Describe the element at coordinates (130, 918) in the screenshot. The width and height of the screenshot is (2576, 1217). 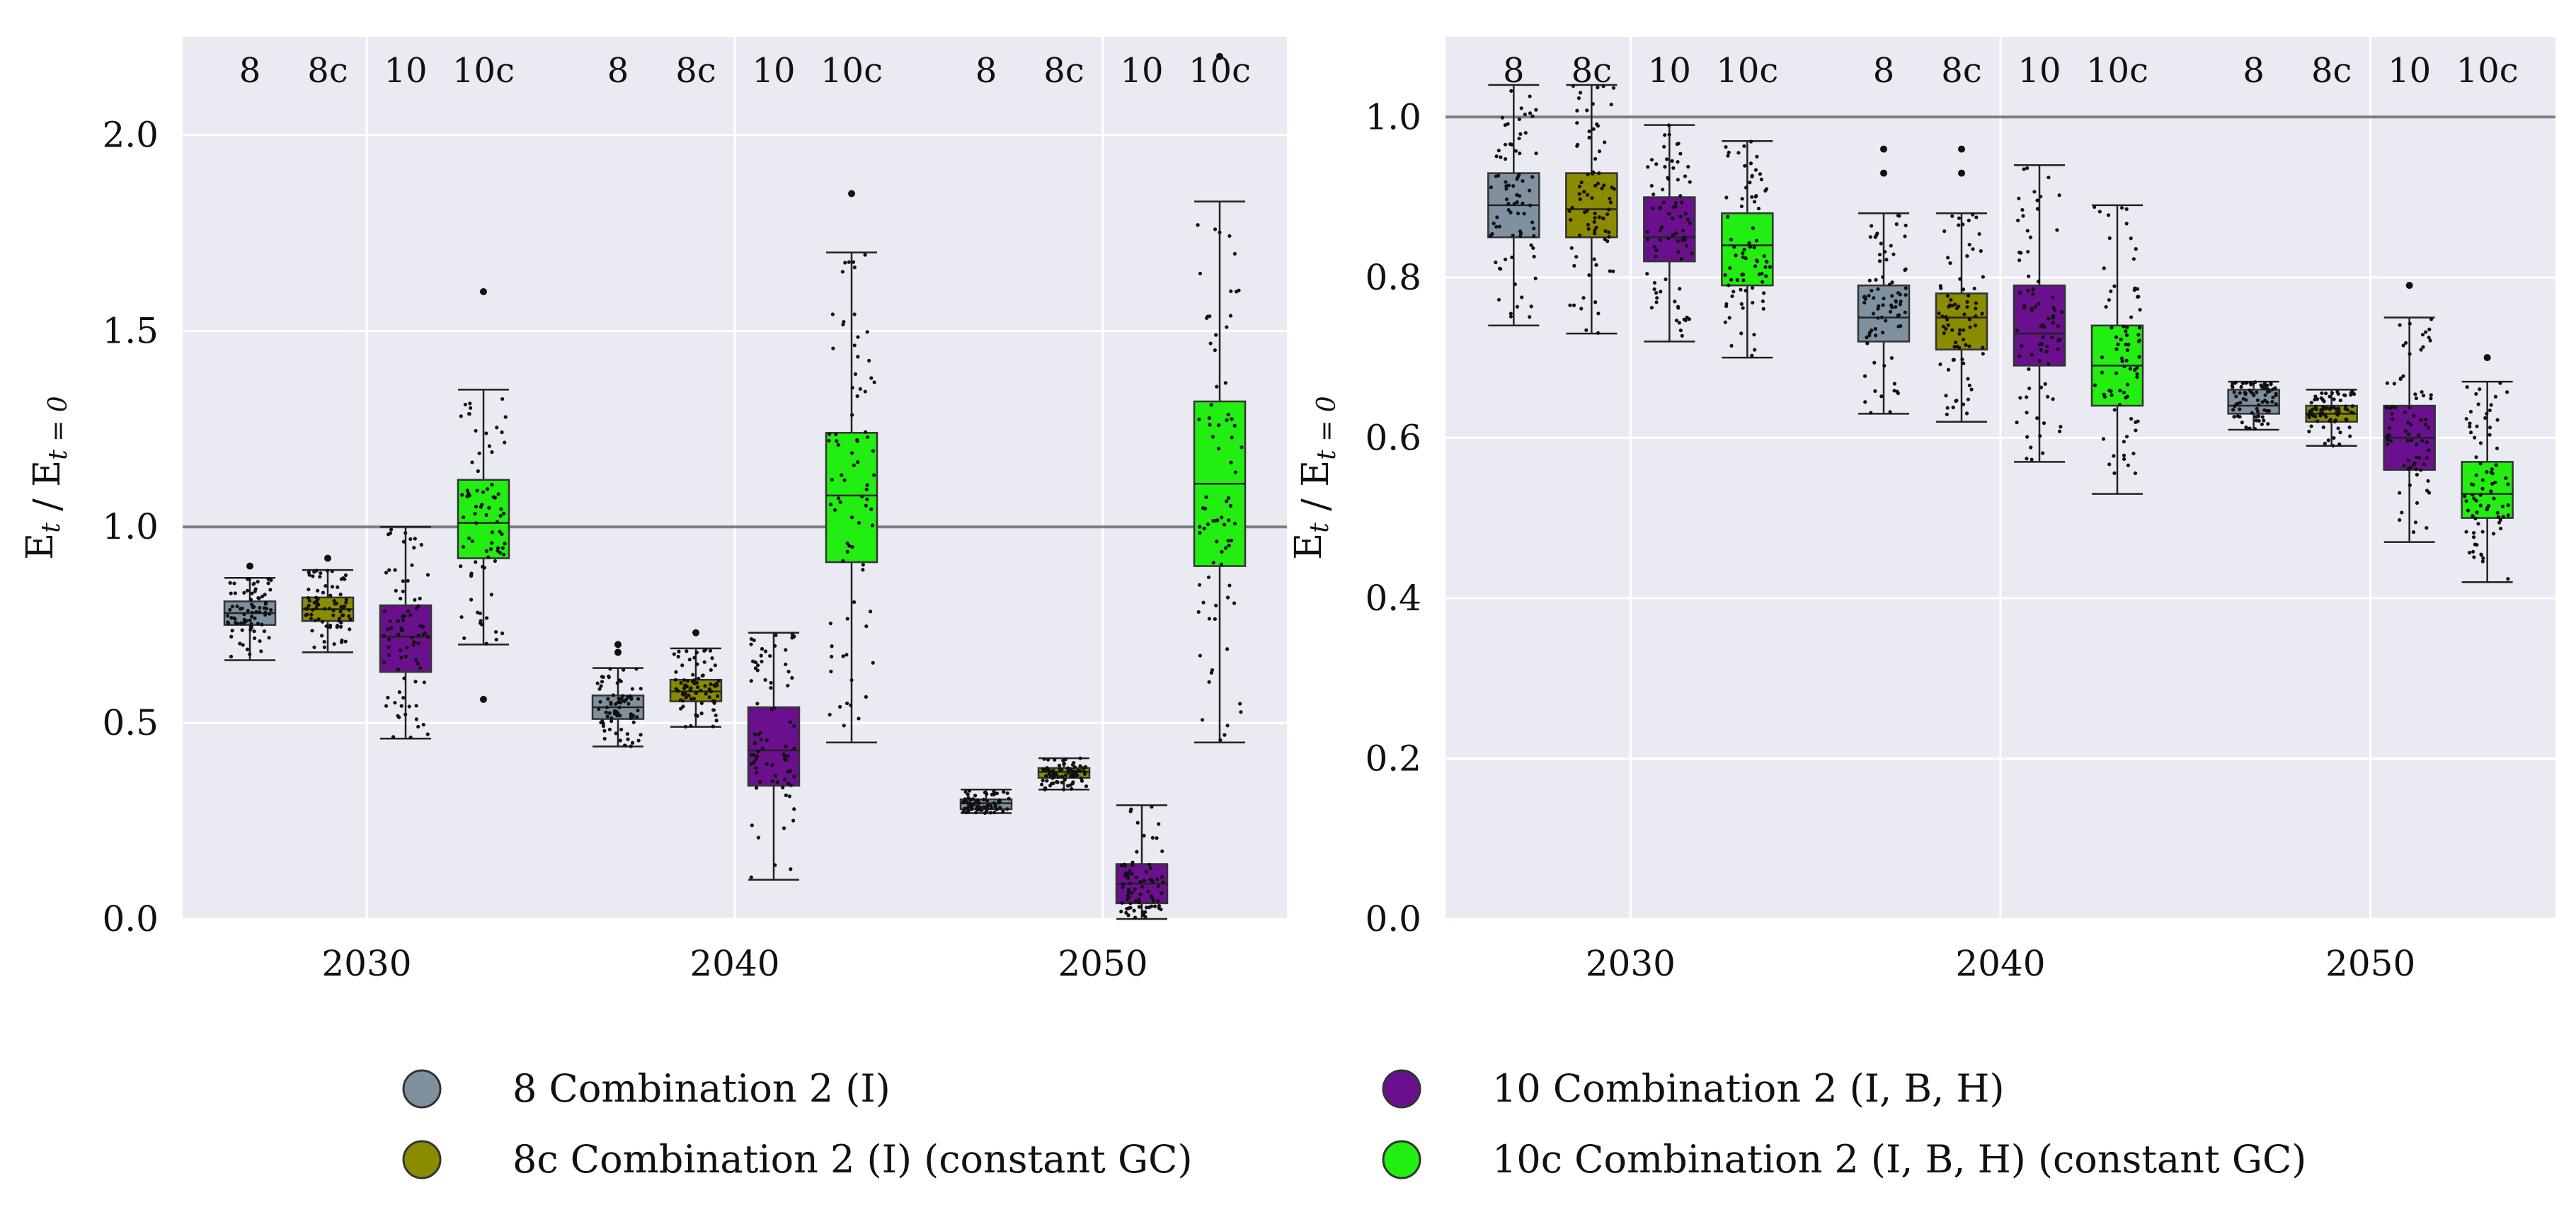
I see `y-tick-label: 0.0` at that location.